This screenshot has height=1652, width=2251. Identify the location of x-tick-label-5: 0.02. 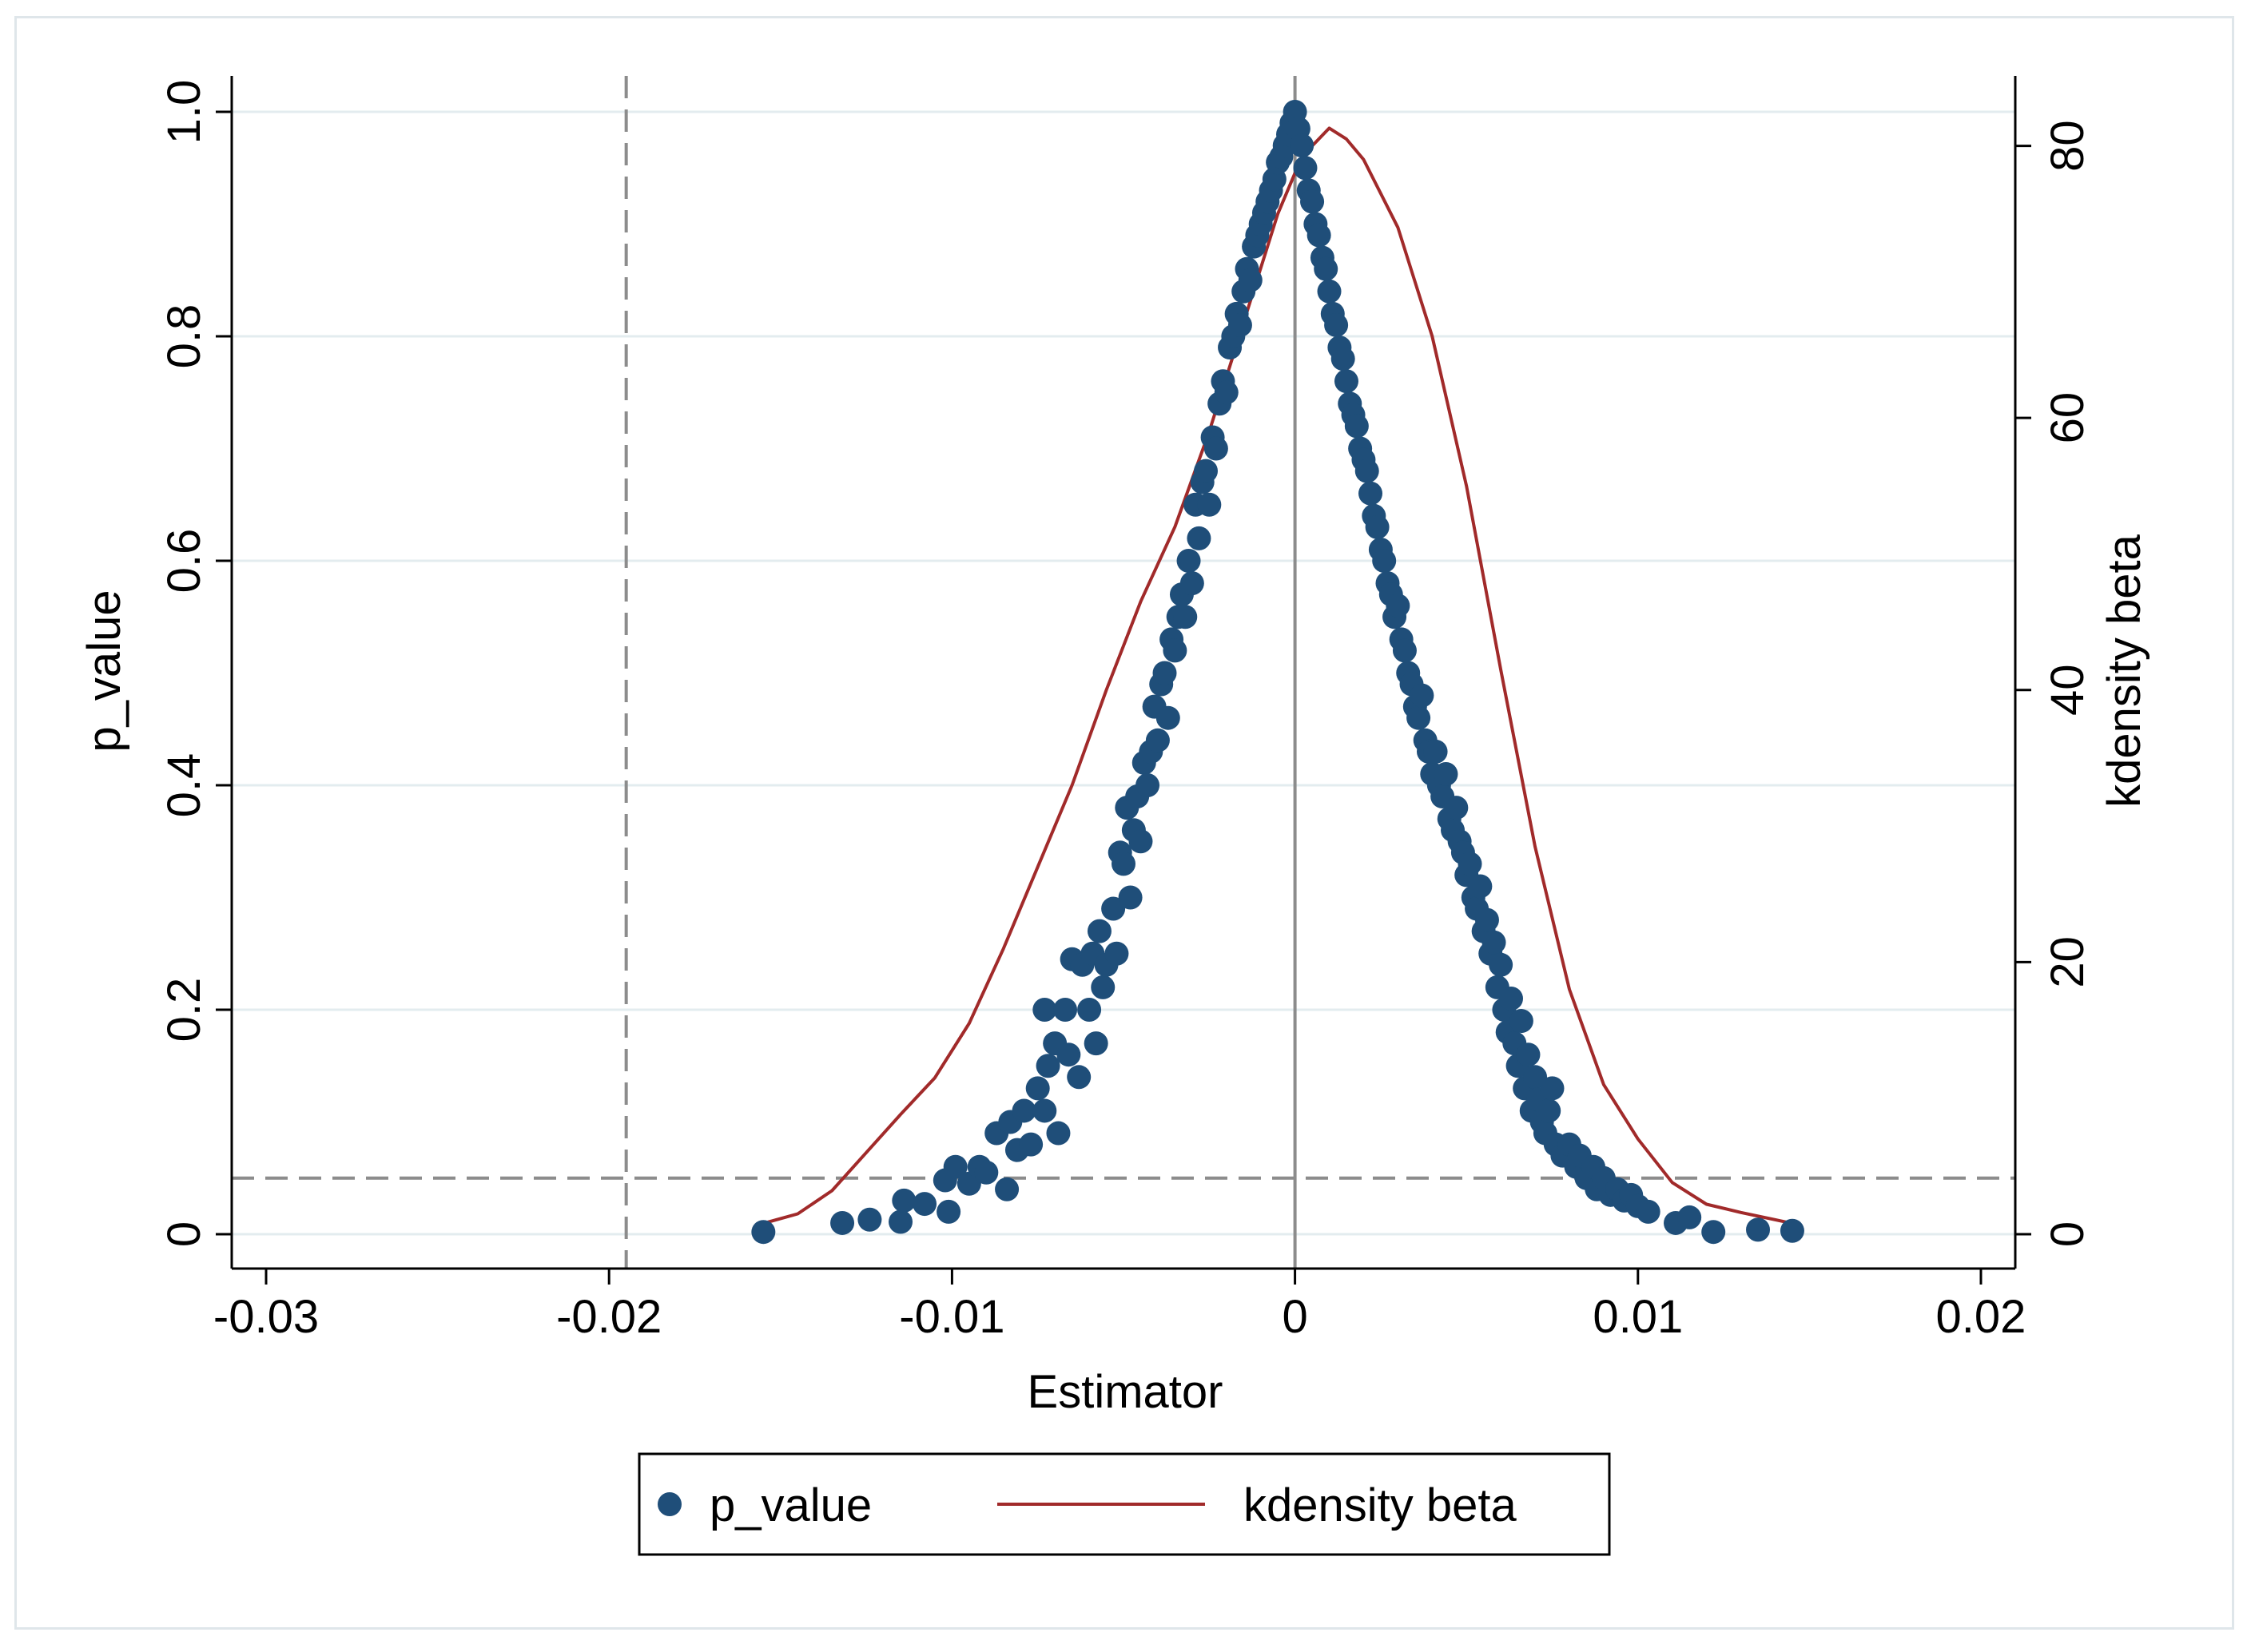
(1981, 1317).